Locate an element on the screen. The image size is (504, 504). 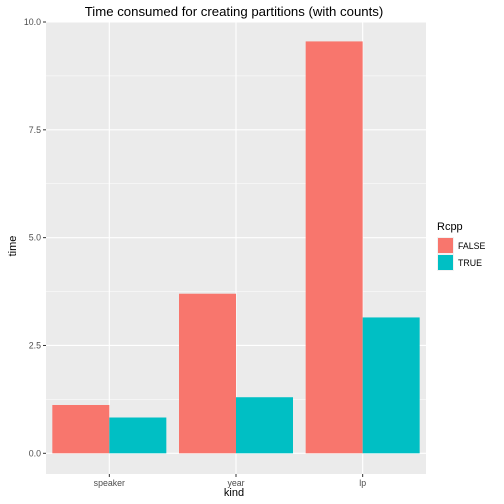
bar-speaker-true is located at coordinates (138, 435).